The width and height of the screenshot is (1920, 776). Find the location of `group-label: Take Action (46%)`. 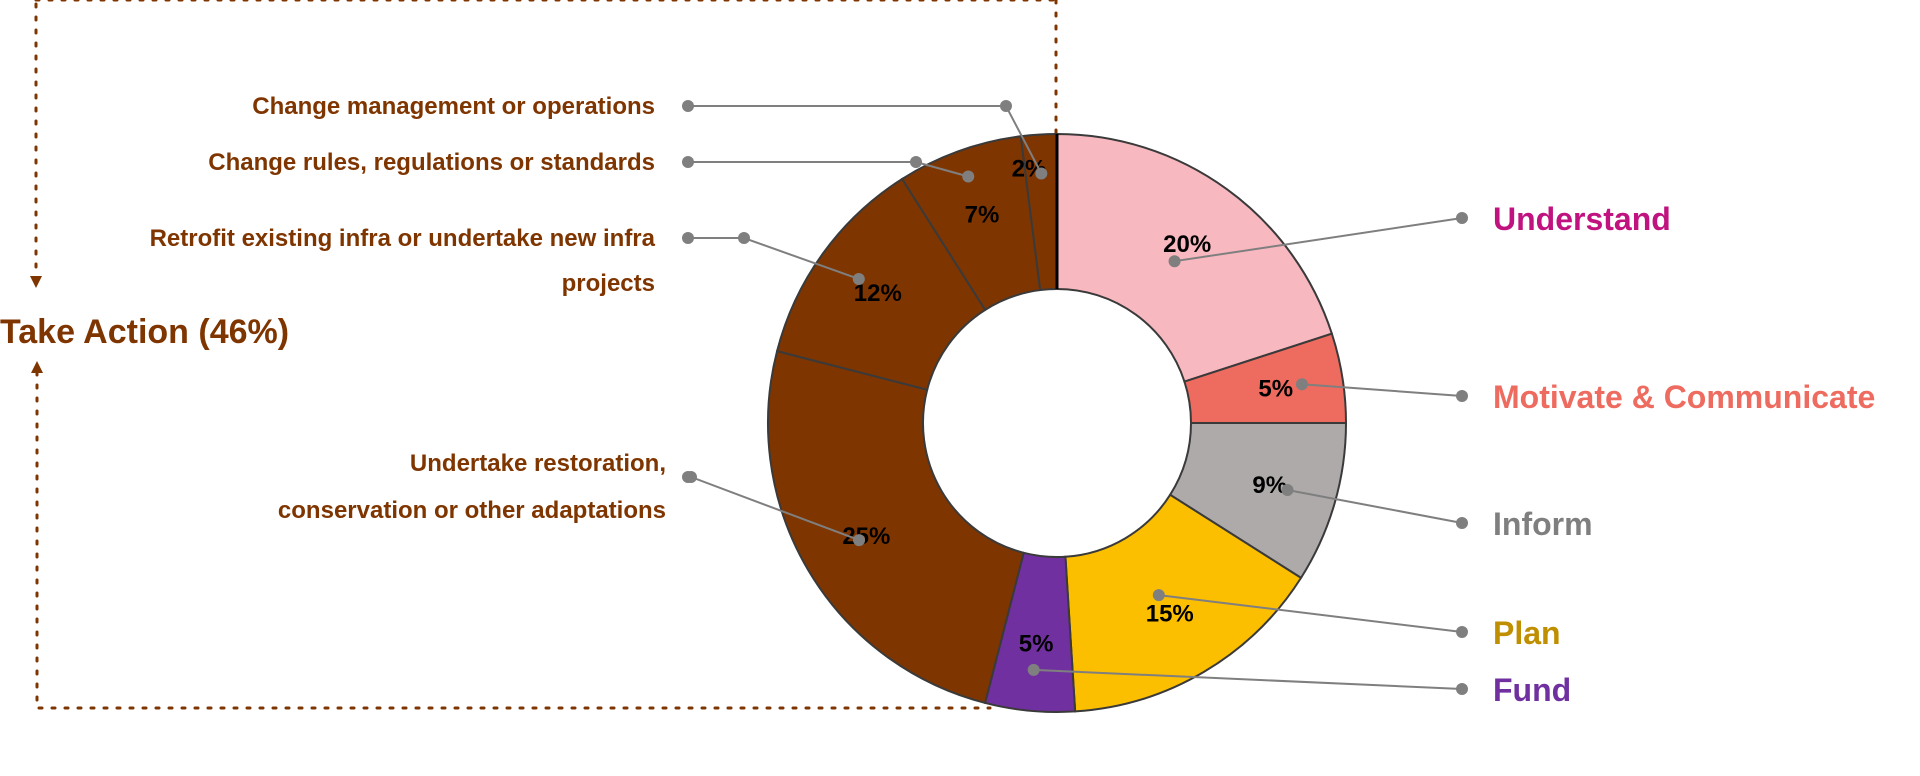

group-label: Take Action (46%) is located at coordinates (144, 332).